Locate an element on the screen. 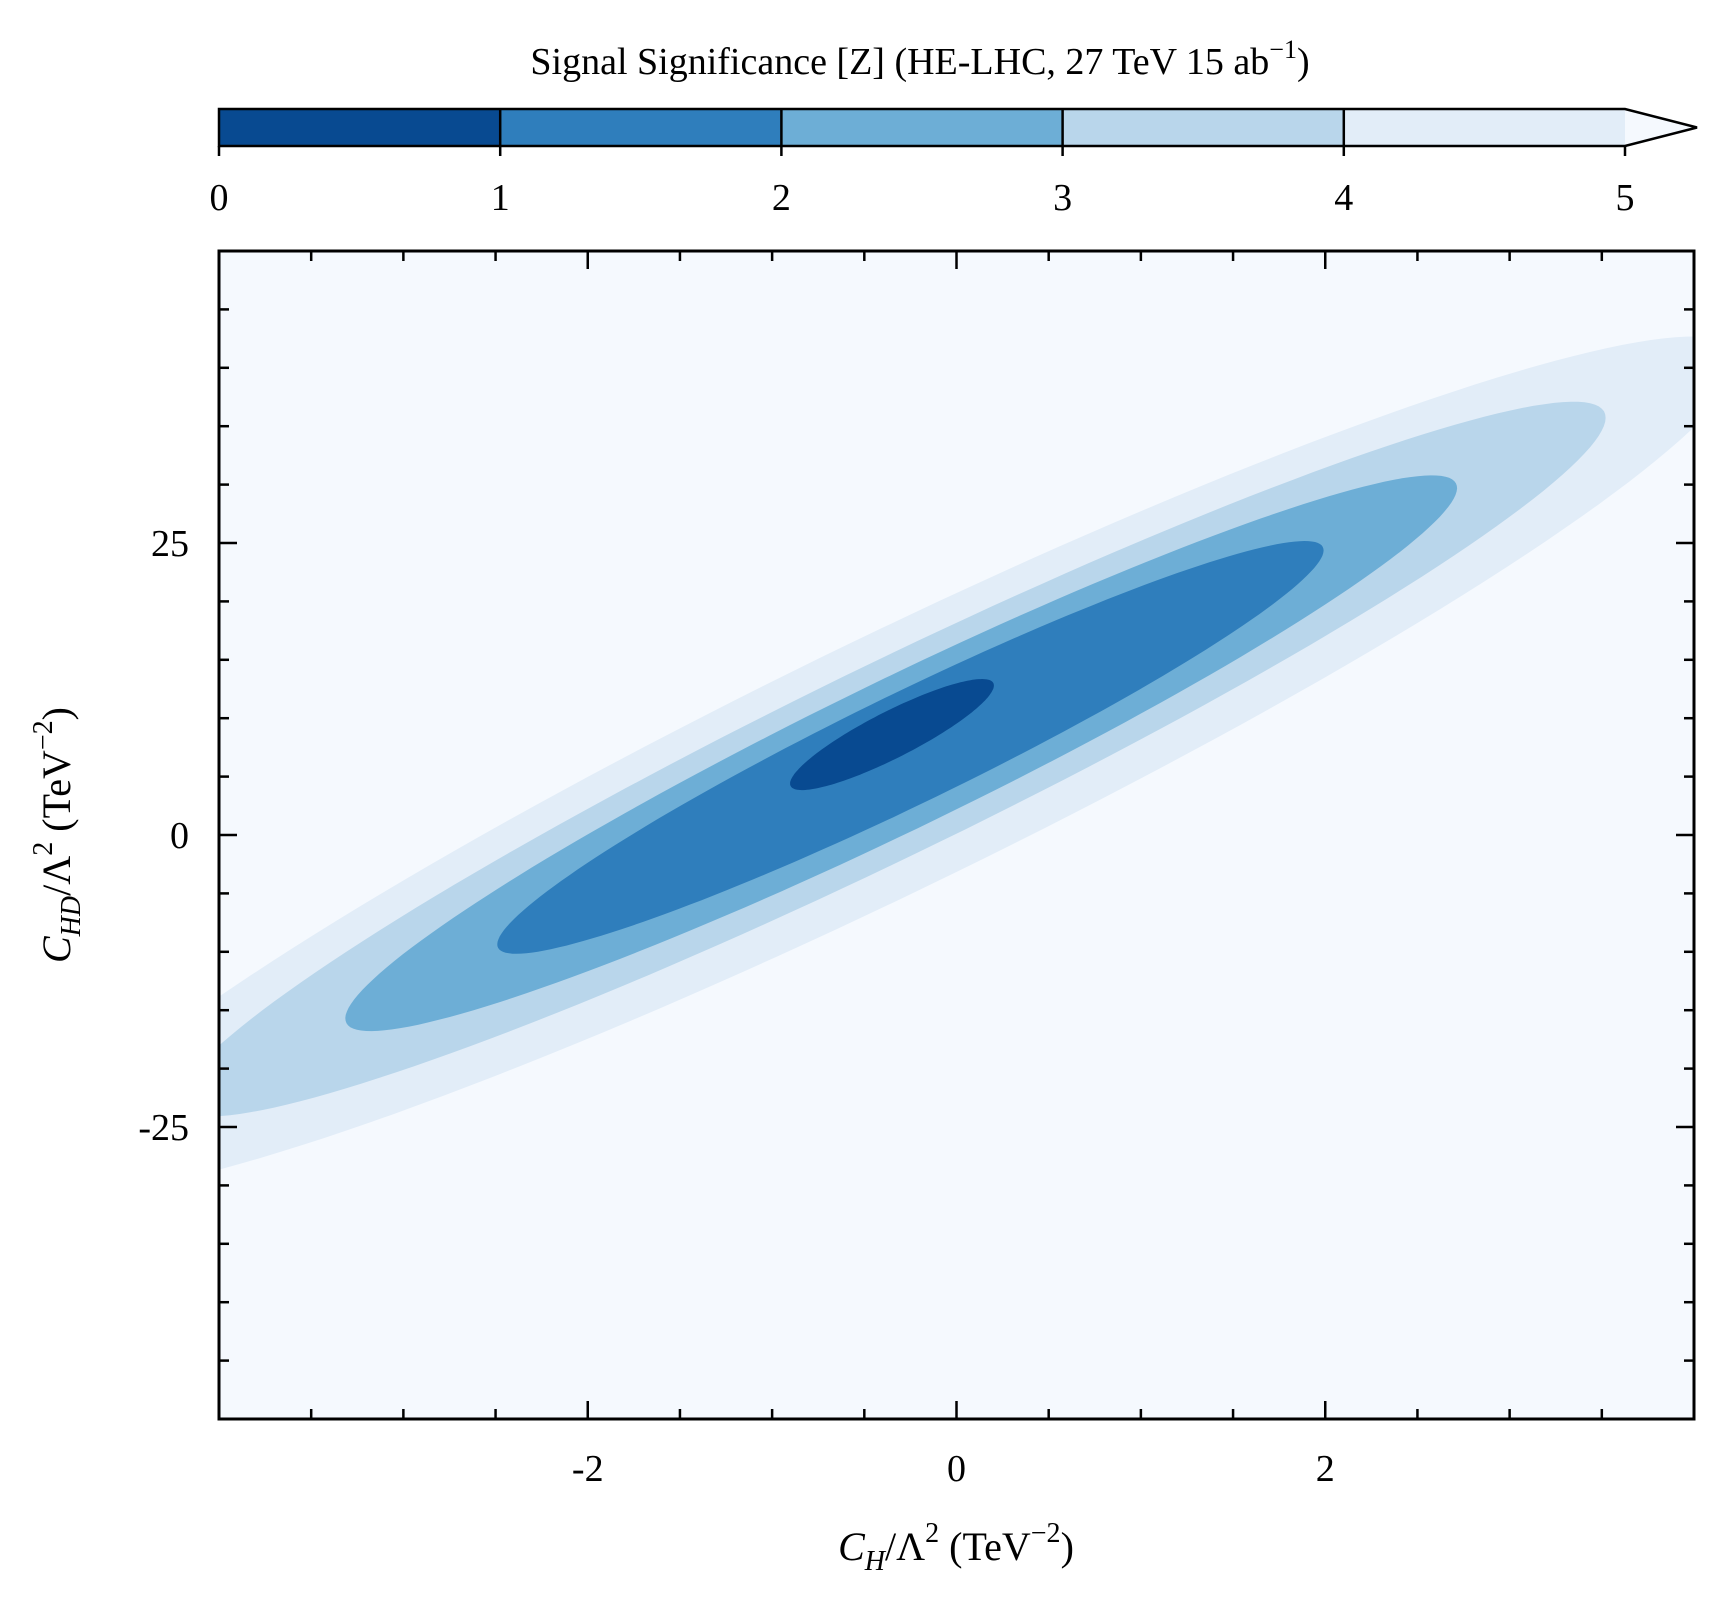  colorbar-outline is located at coordinates (957, 127).